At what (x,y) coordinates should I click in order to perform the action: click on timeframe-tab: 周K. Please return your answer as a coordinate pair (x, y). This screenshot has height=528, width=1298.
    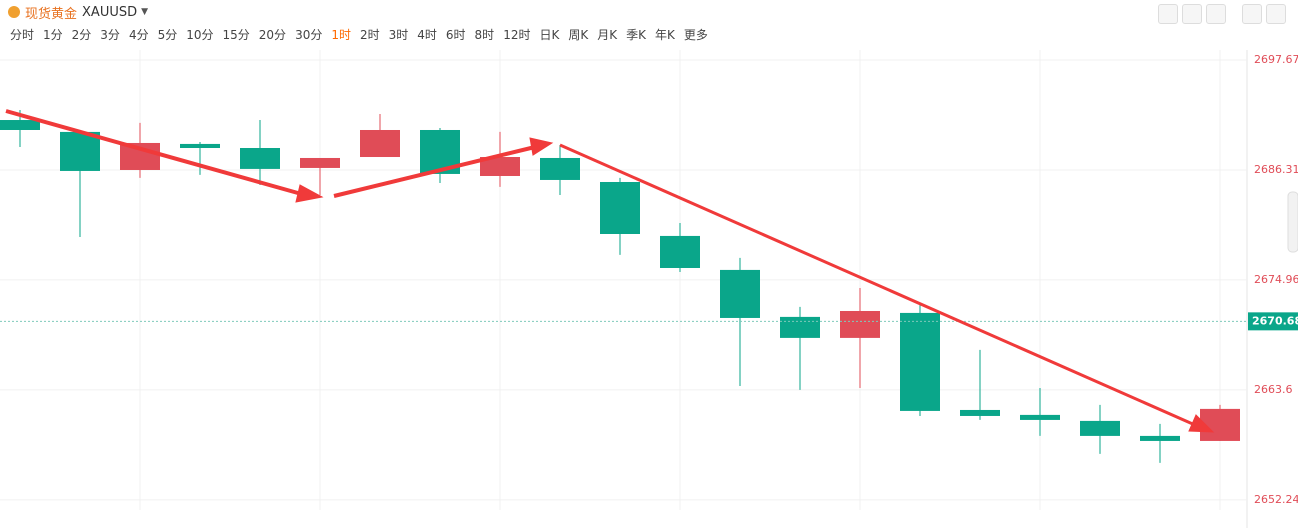
    Looking at the image, I should click on (578, 35).